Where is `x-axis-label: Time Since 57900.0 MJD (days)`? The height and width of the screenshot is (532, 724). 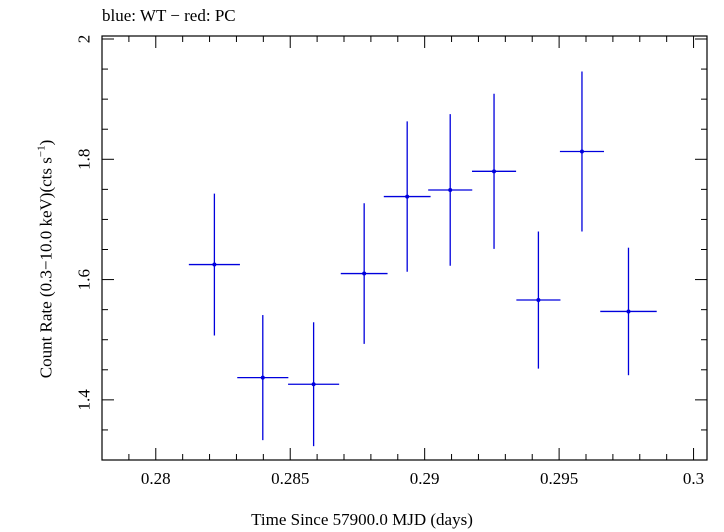 x-axis-label: Time Since 57900.0 MJD (days) is located at coordinates (362, 519).